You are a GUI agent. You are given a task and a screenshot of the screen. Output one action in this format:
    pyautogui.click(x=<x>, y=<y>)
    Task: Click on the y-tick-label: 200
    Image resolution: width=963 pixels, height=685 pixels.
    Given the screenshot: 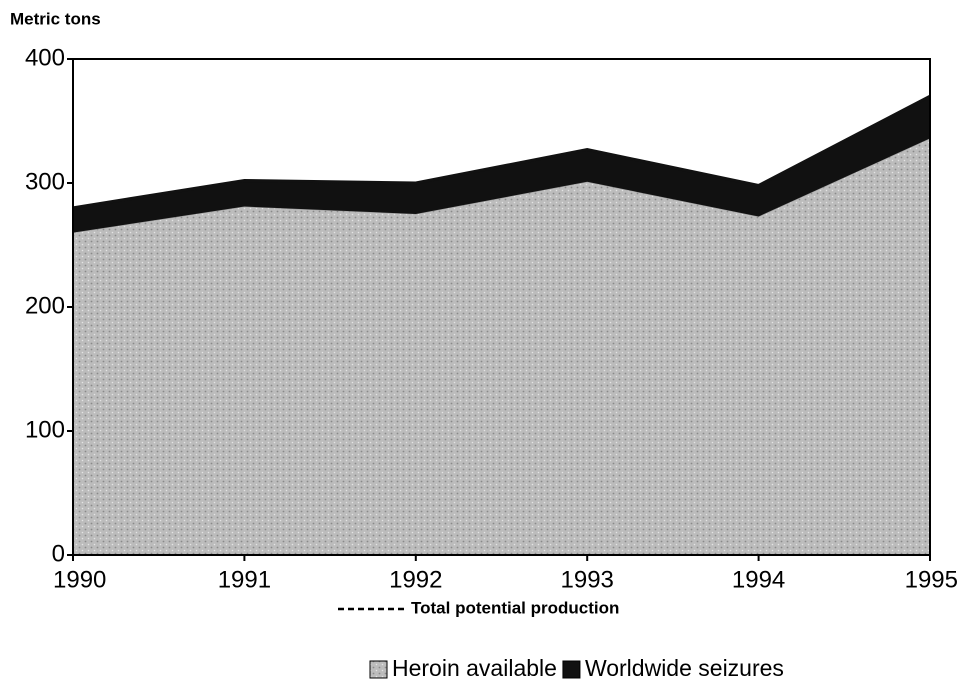 What is the action you would take?
    pyautogui.click(x=45, y=305)
    